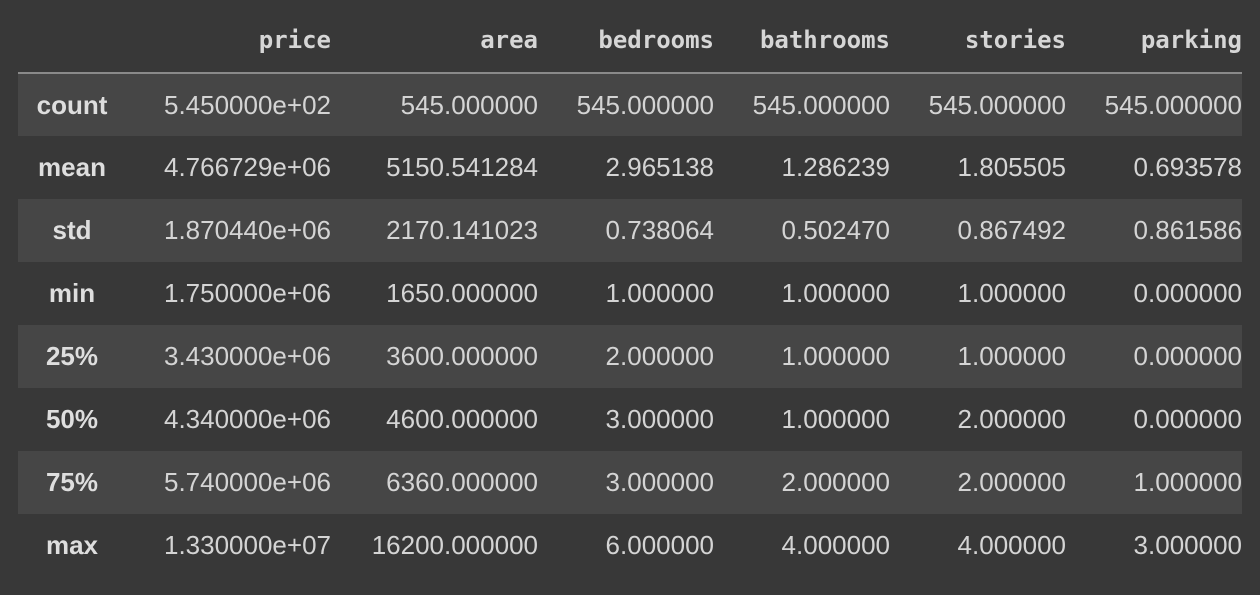 Image resolution: width=1260 pixels, height=595 pixels. Describe the element at coordinates (1154, 41) in the screenshot. I see `column-header-parking: parking` at that location.